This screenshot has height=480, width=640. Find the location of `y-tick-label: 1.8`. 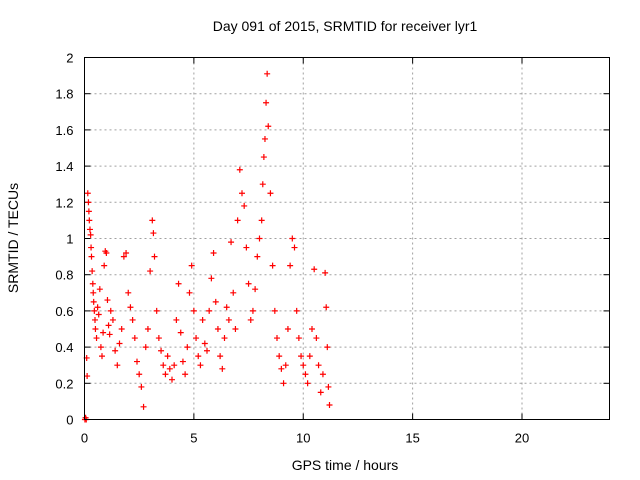

y-tick-label: 1.8 is located at coordinates (64, 94).